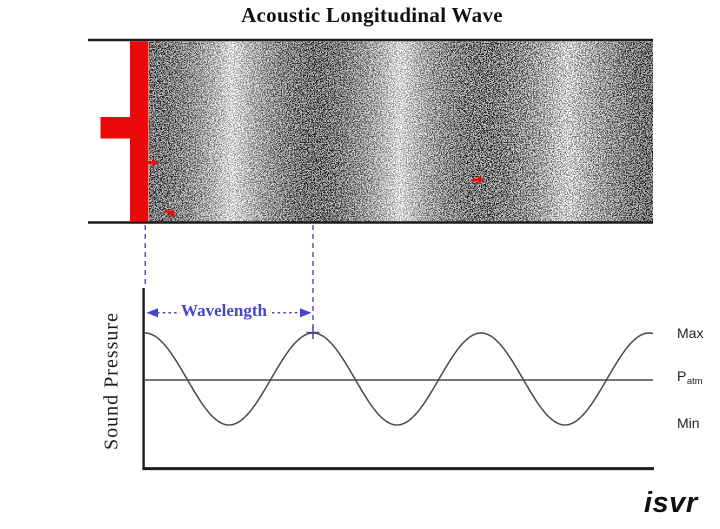 The image size is (720, 529). I want to click on isvr-logo: isvr, so click(671, 503).